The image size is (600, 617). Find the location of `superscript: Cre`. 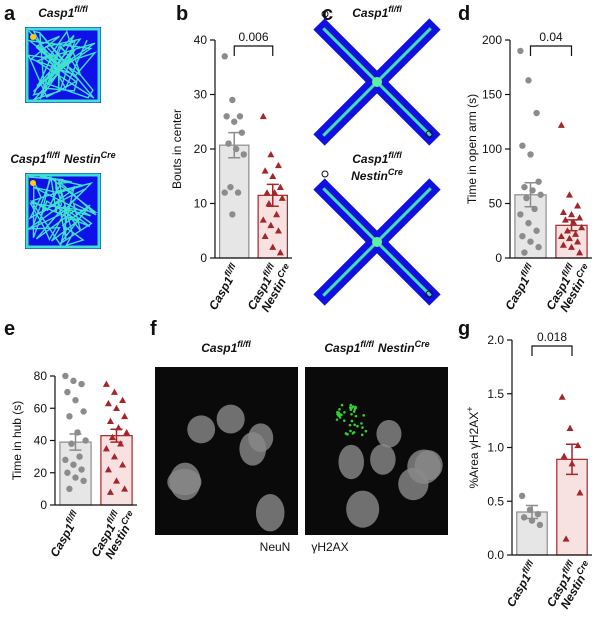

superscript: Cre is located at coordinates (395, 172).